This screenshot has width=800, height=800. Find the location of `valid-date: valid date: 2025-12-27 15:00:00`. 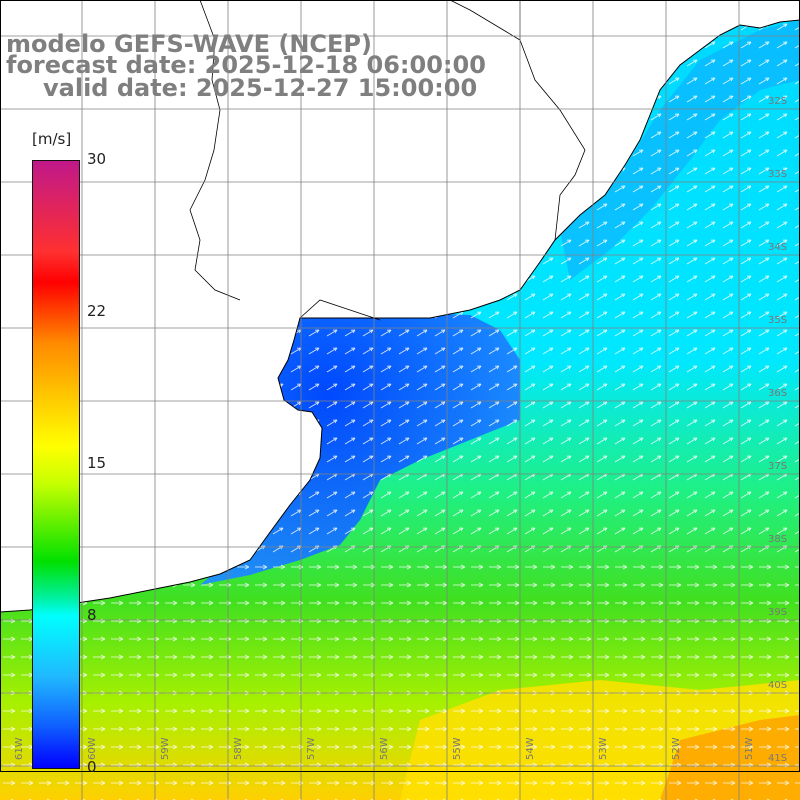

valid-date: valid date: 2025-12-27 15:00:00 is located at coordinates (260, 88).